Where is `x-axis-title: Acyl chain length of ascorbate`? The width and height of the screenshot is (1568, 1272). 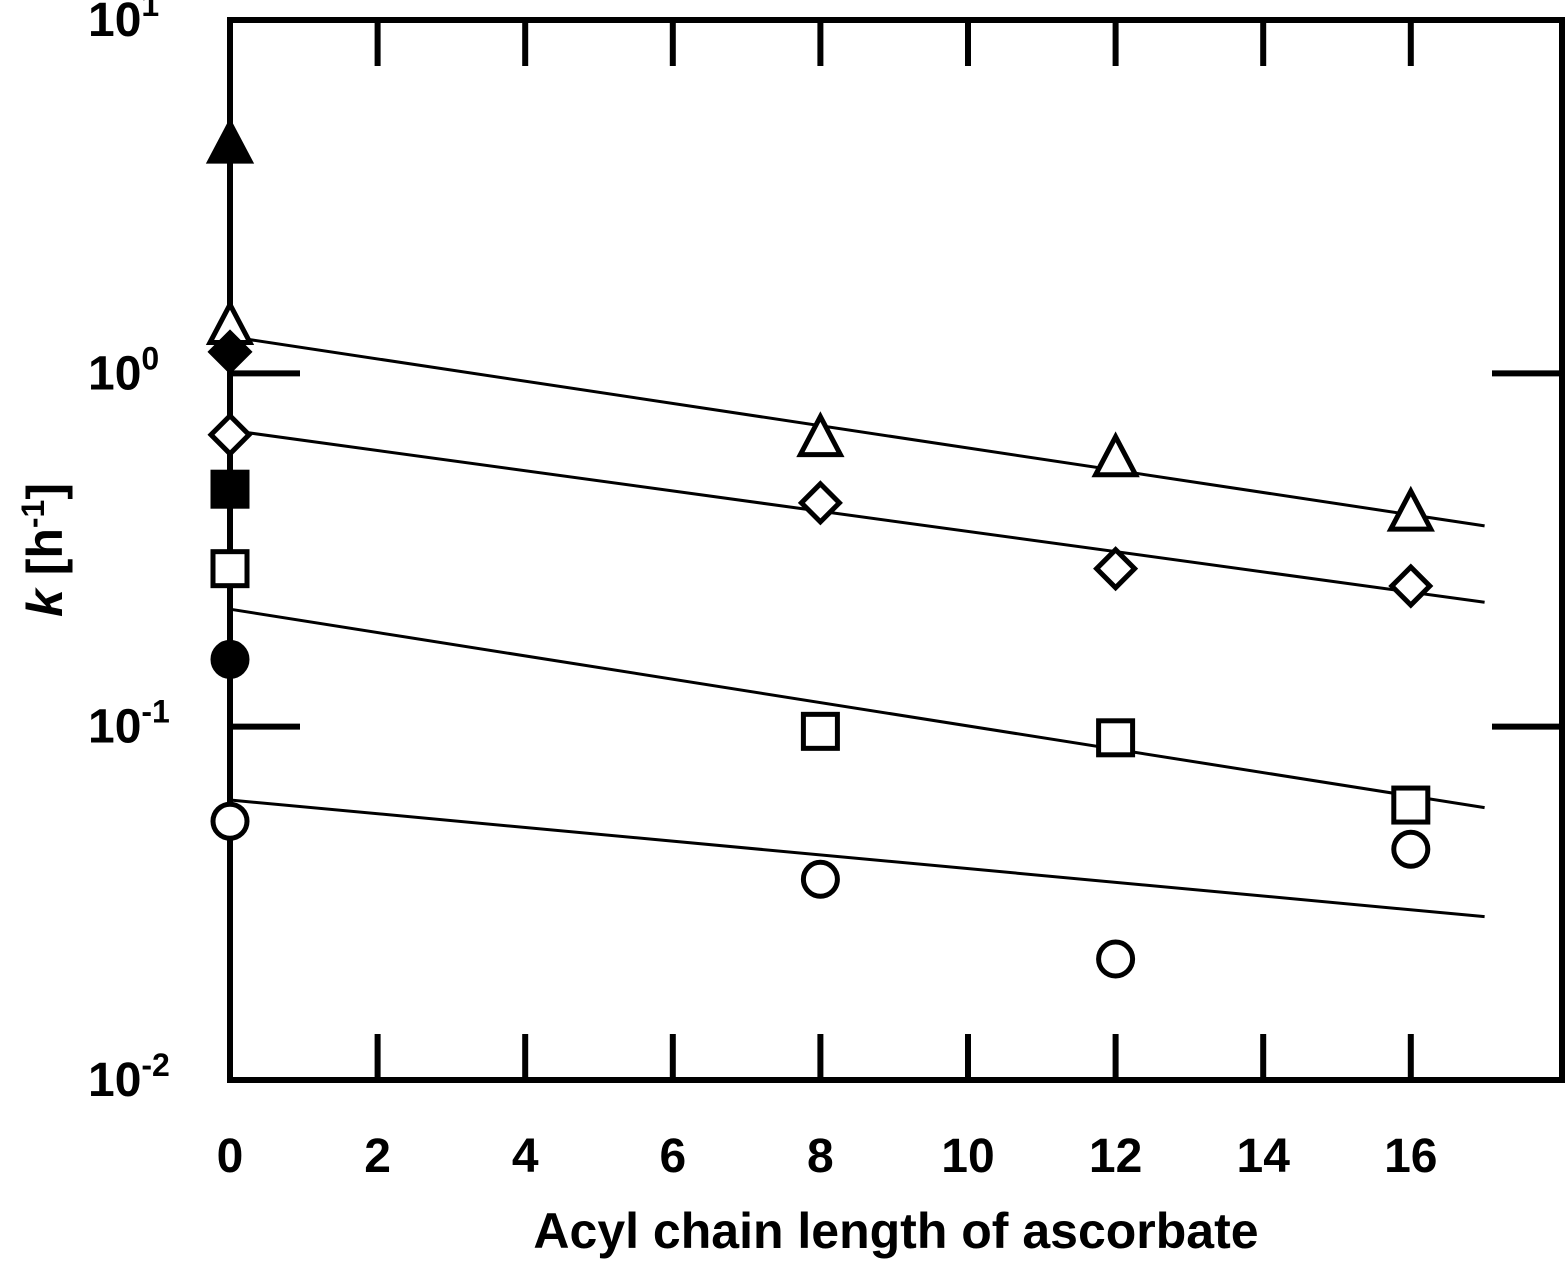 x-axis-title: Acyl chain length of ascorbate is located at coordinates (895, 1231).